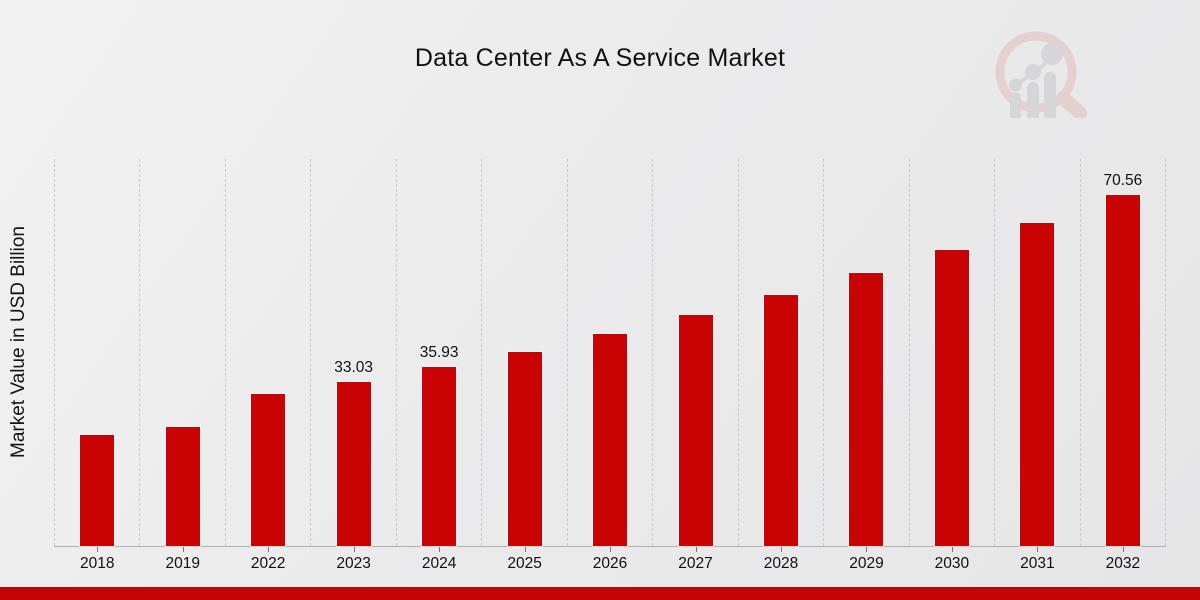 This screenshot has height=600, width=1200. What do you see at coordinates (952, 563) in the screenshot?
I see `x-tick-label: 2030` at bounding box center [952, 563].